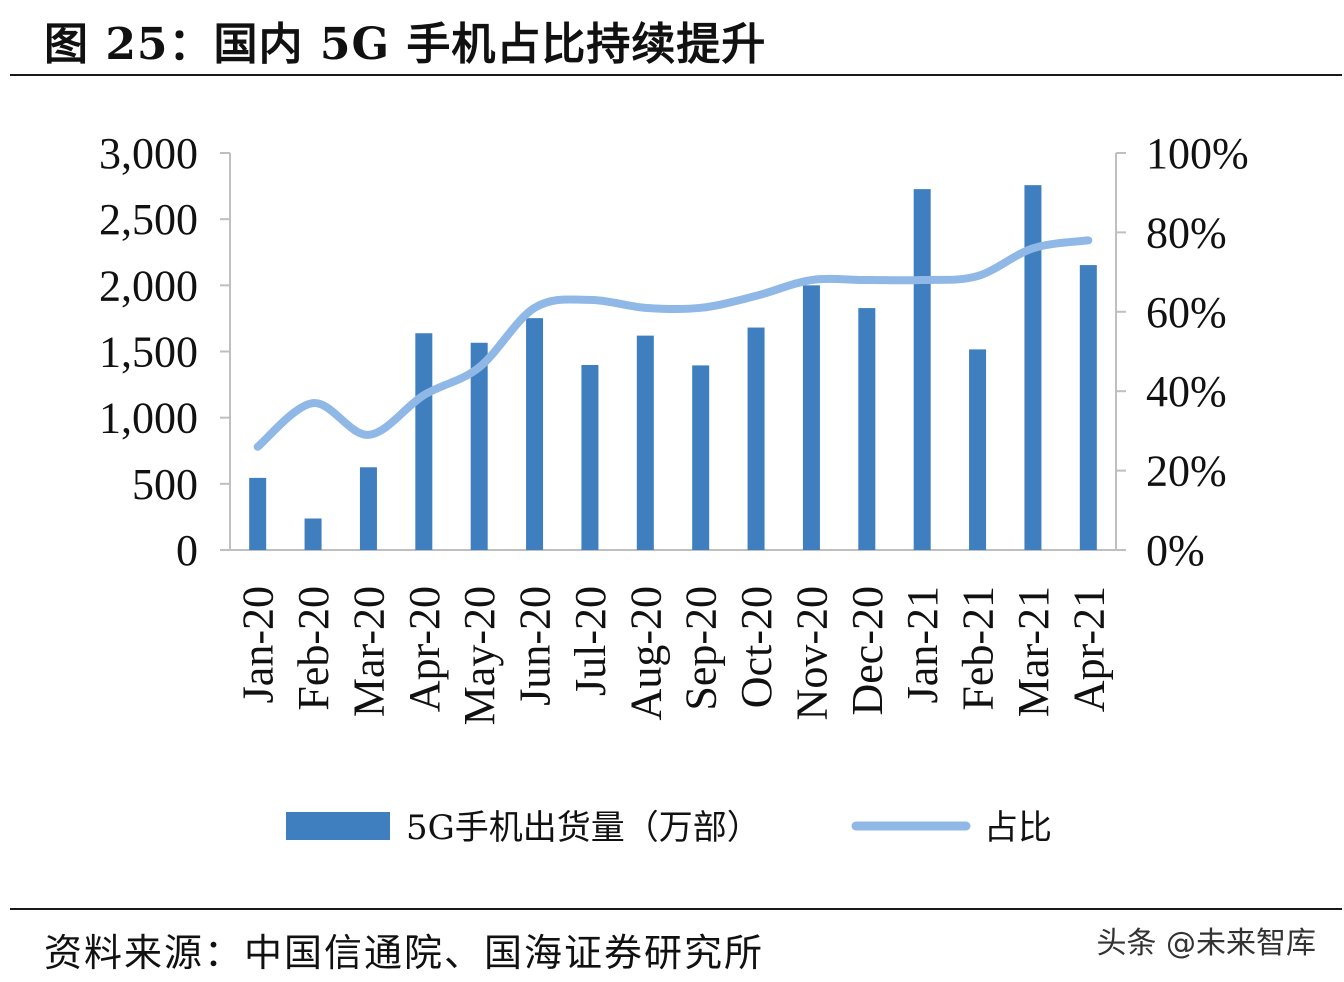 Image resolution: width=1344 pixels, height=982 pixels. I want to click on right-tick-label: 80%, so click(1186, 232).